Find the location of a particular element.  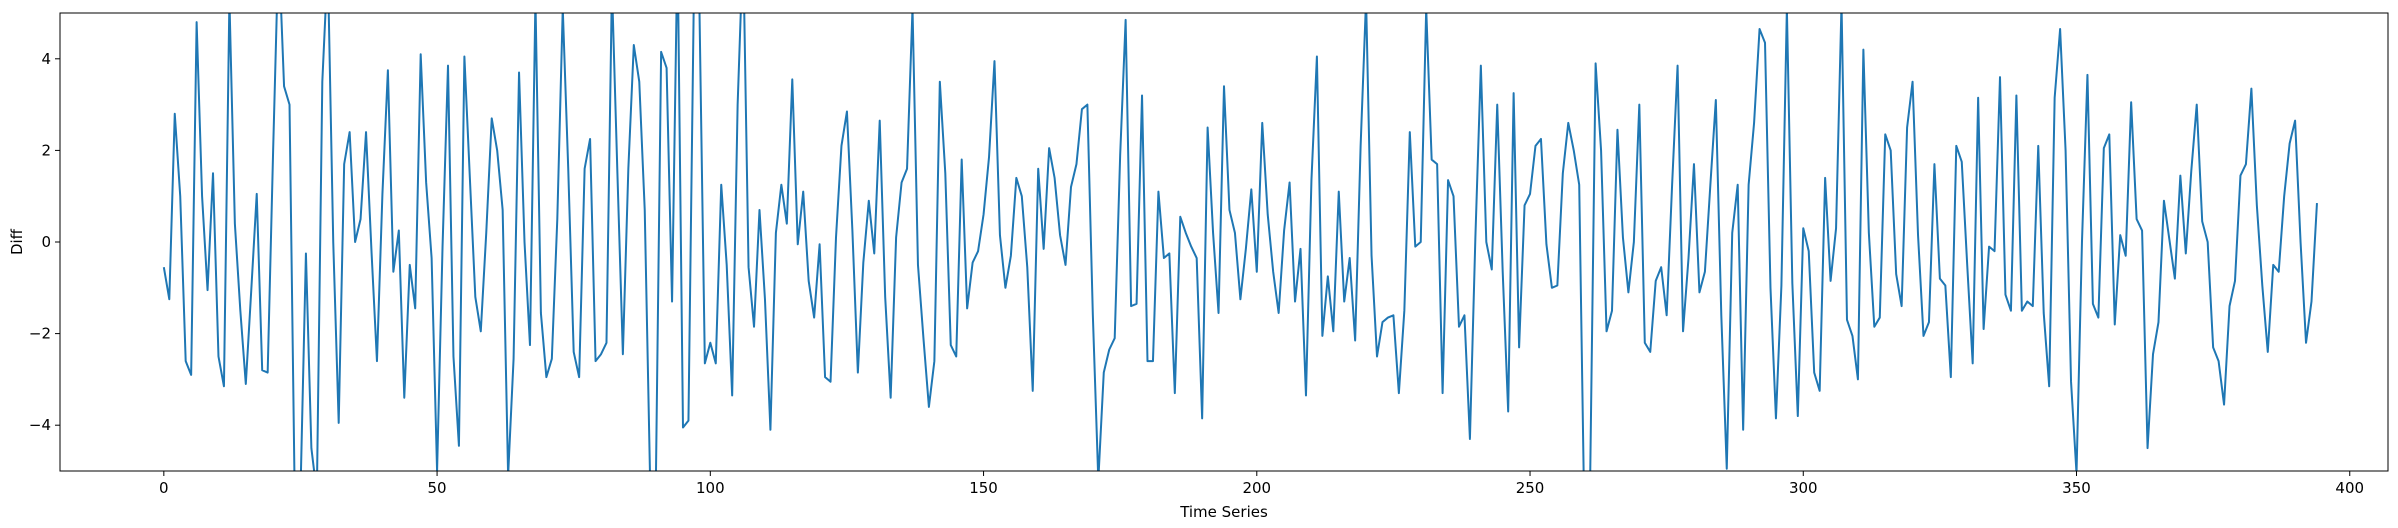

y-axis-label: Diff is located at coordinates (17, 241).